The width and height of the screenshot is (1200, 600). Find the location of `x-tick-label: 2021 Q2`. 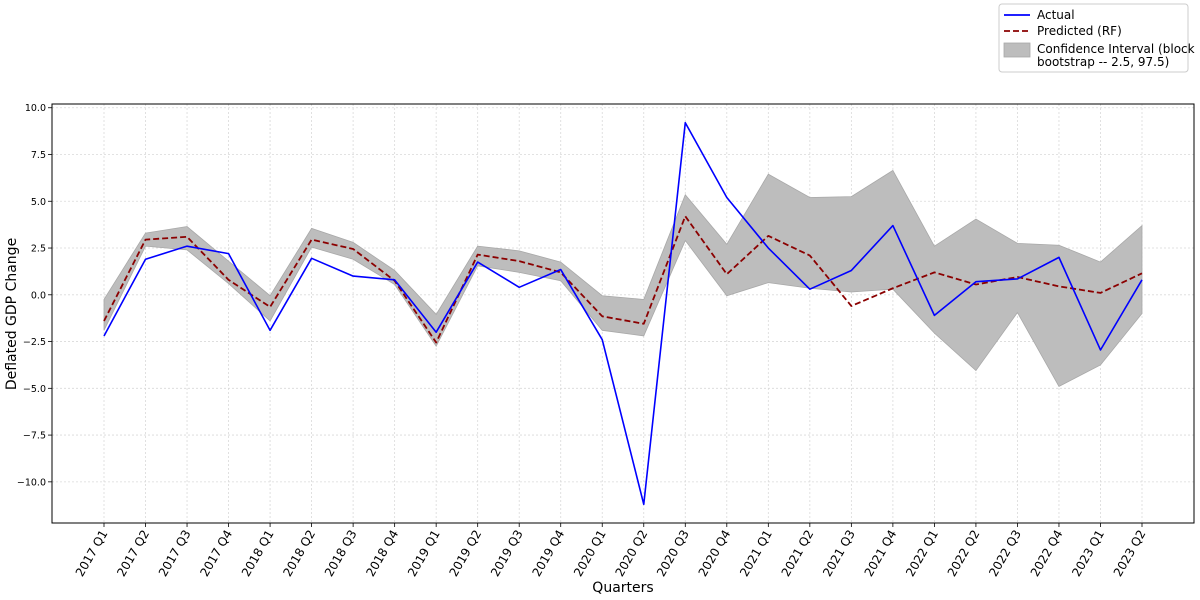

x-tick-label: 2021 Q2 is located at coordinates (798, 554).